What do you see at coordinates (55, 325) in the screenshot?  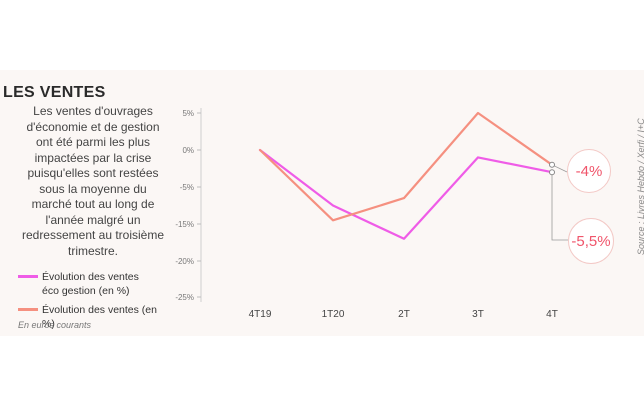 I see `currency-note: En euros courants` at bounding box center [55, 325].